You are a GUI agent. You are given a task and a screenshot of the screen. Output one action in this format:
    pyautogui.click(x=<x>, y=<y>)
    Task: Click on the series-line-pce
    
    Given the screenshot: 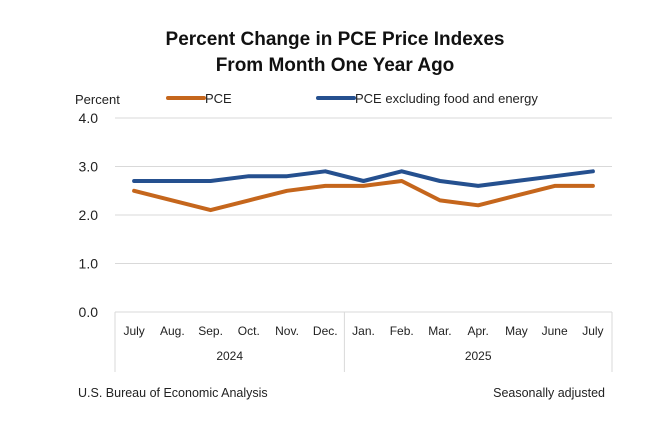 What is the action you would take?
    pyautogui.click(x=363, y=196)
    